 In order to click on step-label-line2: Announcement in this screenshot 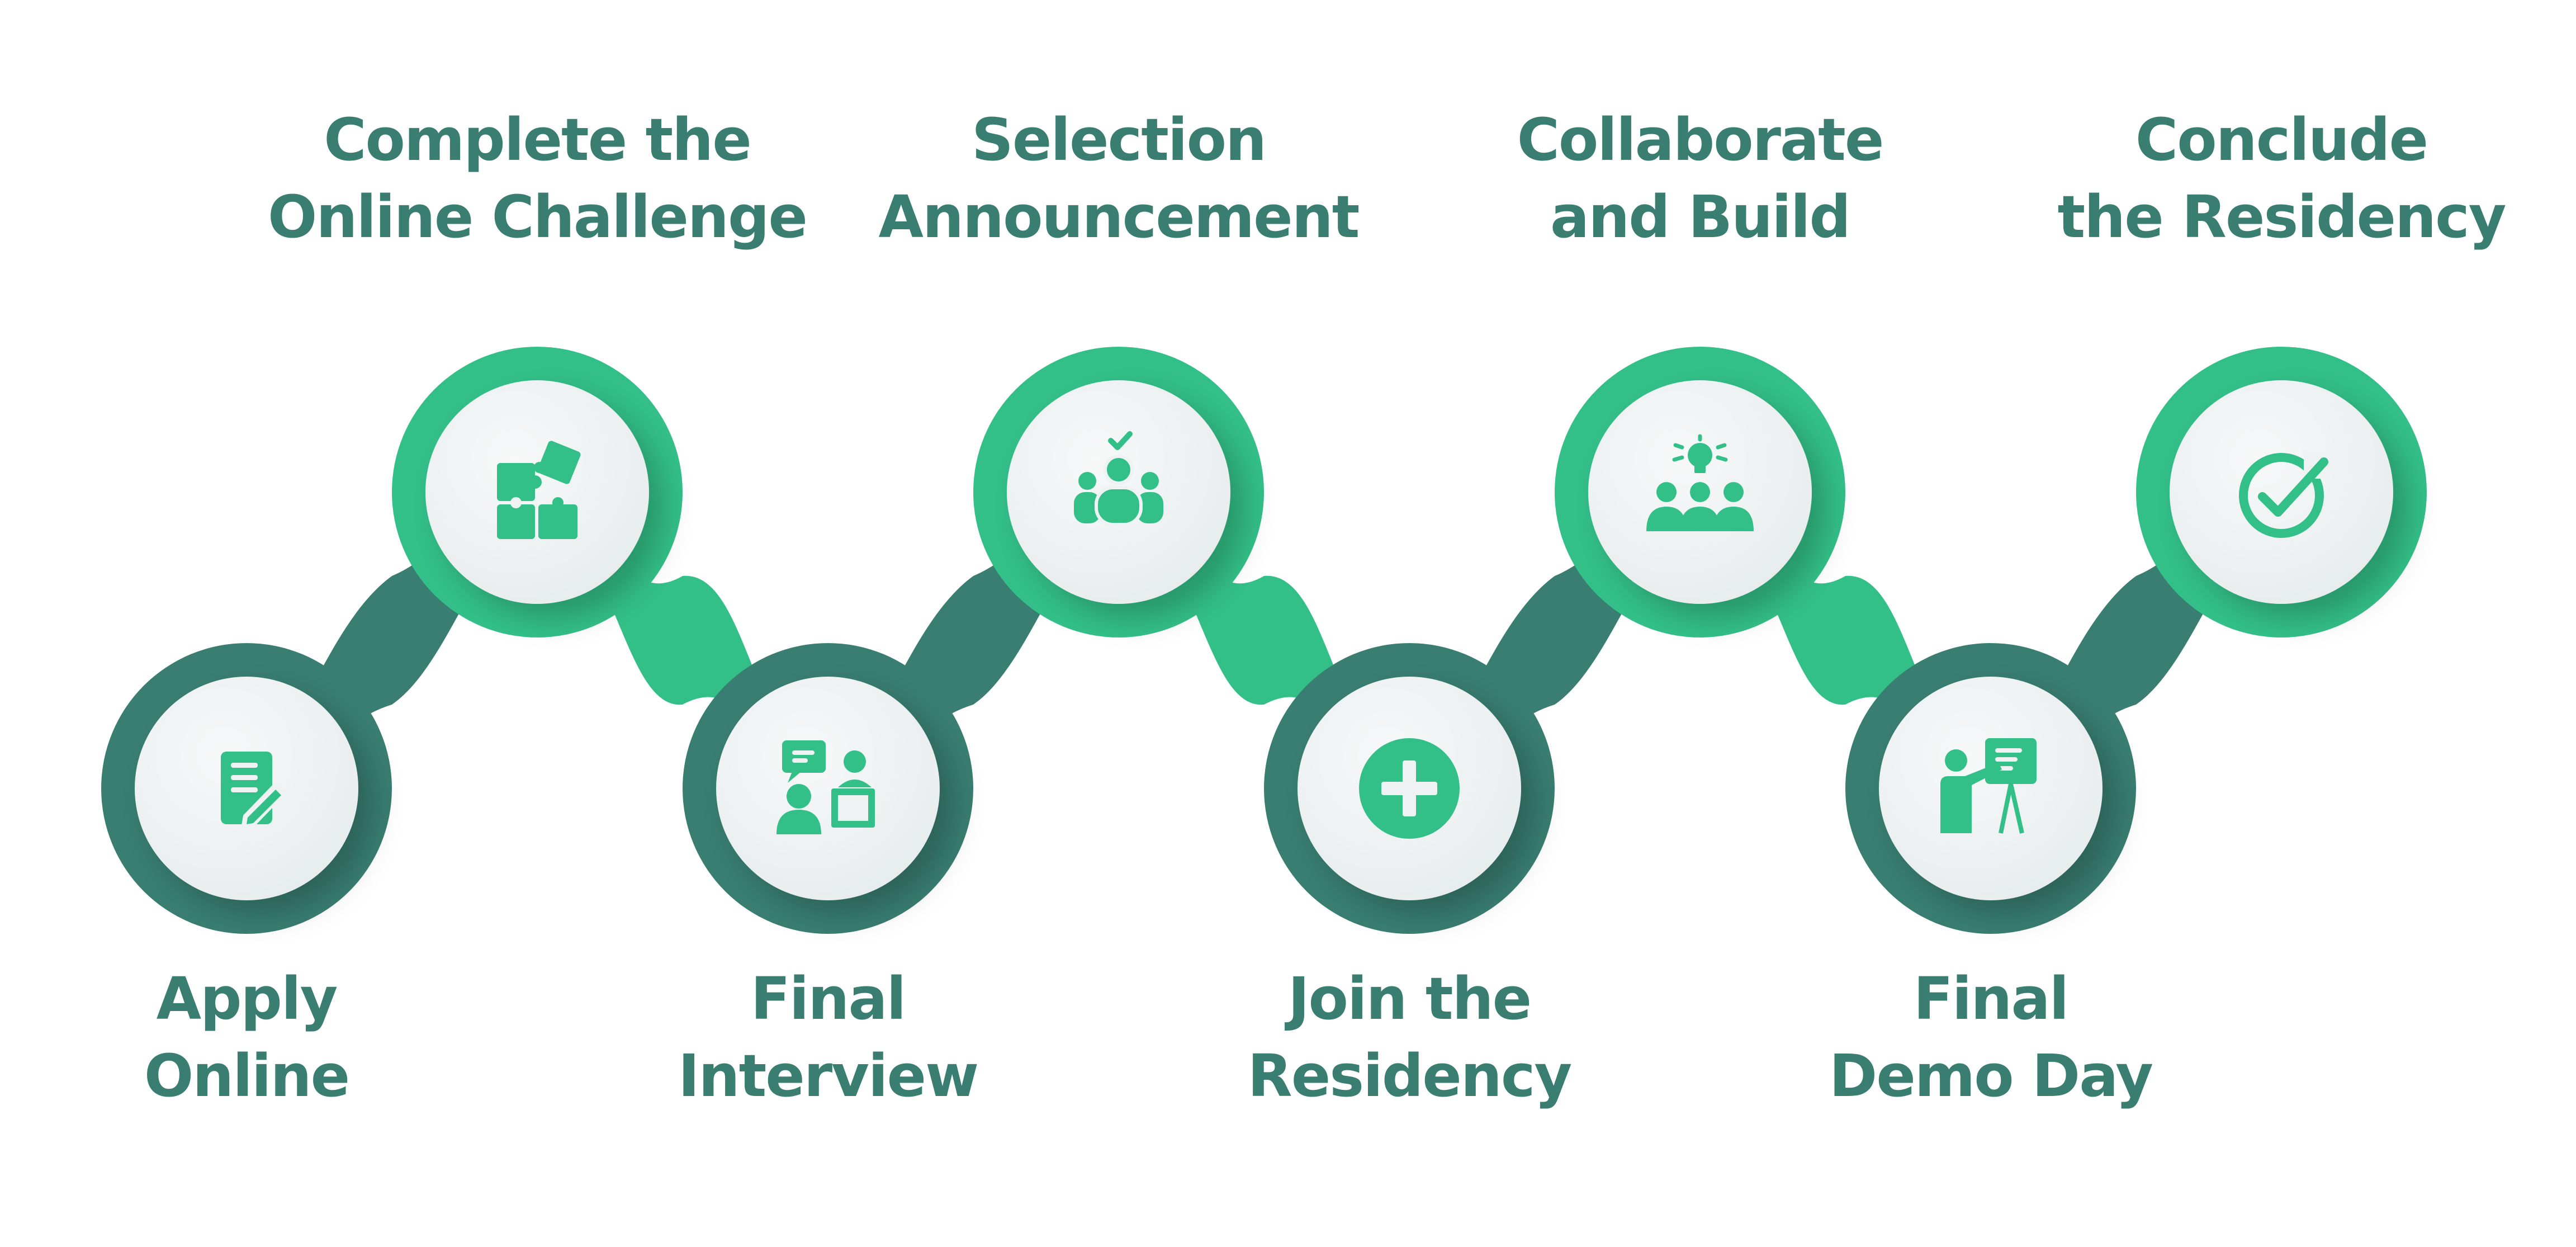, I will do `click(1119, 217)`.